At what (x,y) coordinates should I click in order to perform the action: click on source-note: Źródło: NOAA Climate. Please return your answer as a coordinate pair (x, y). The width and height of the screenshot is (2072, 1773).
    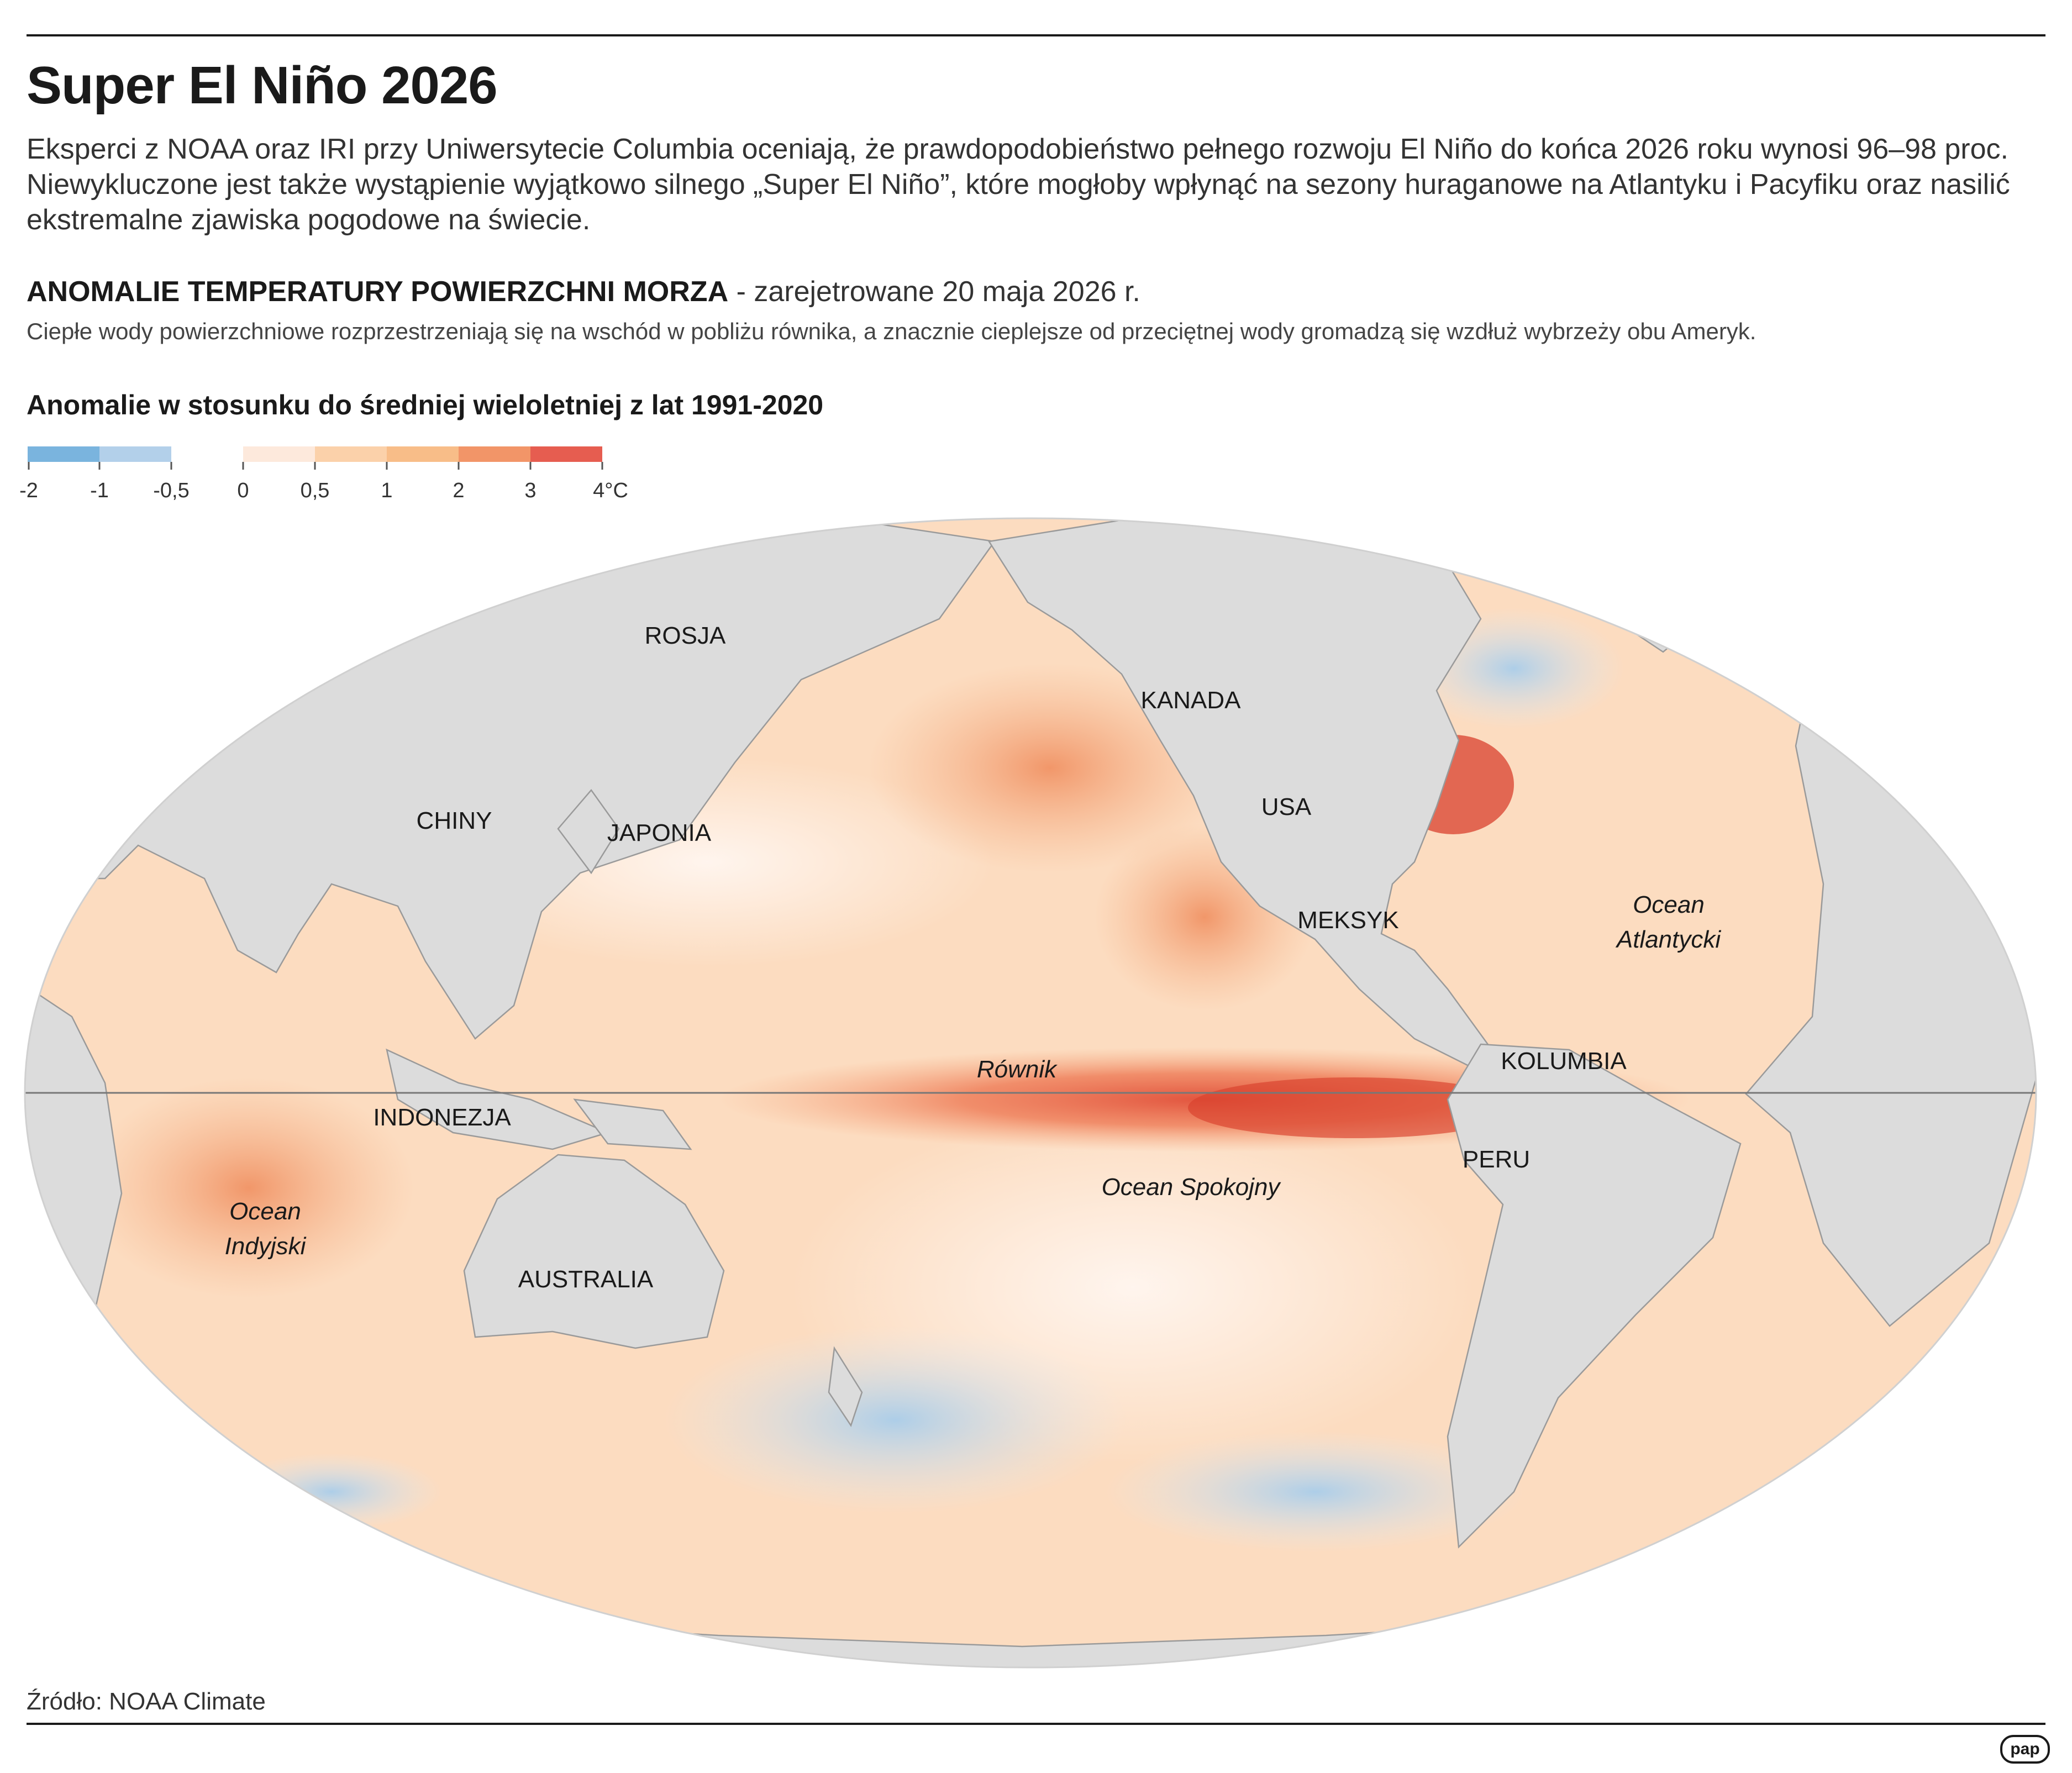
    Looking at the image, I should click on (146, 1701).